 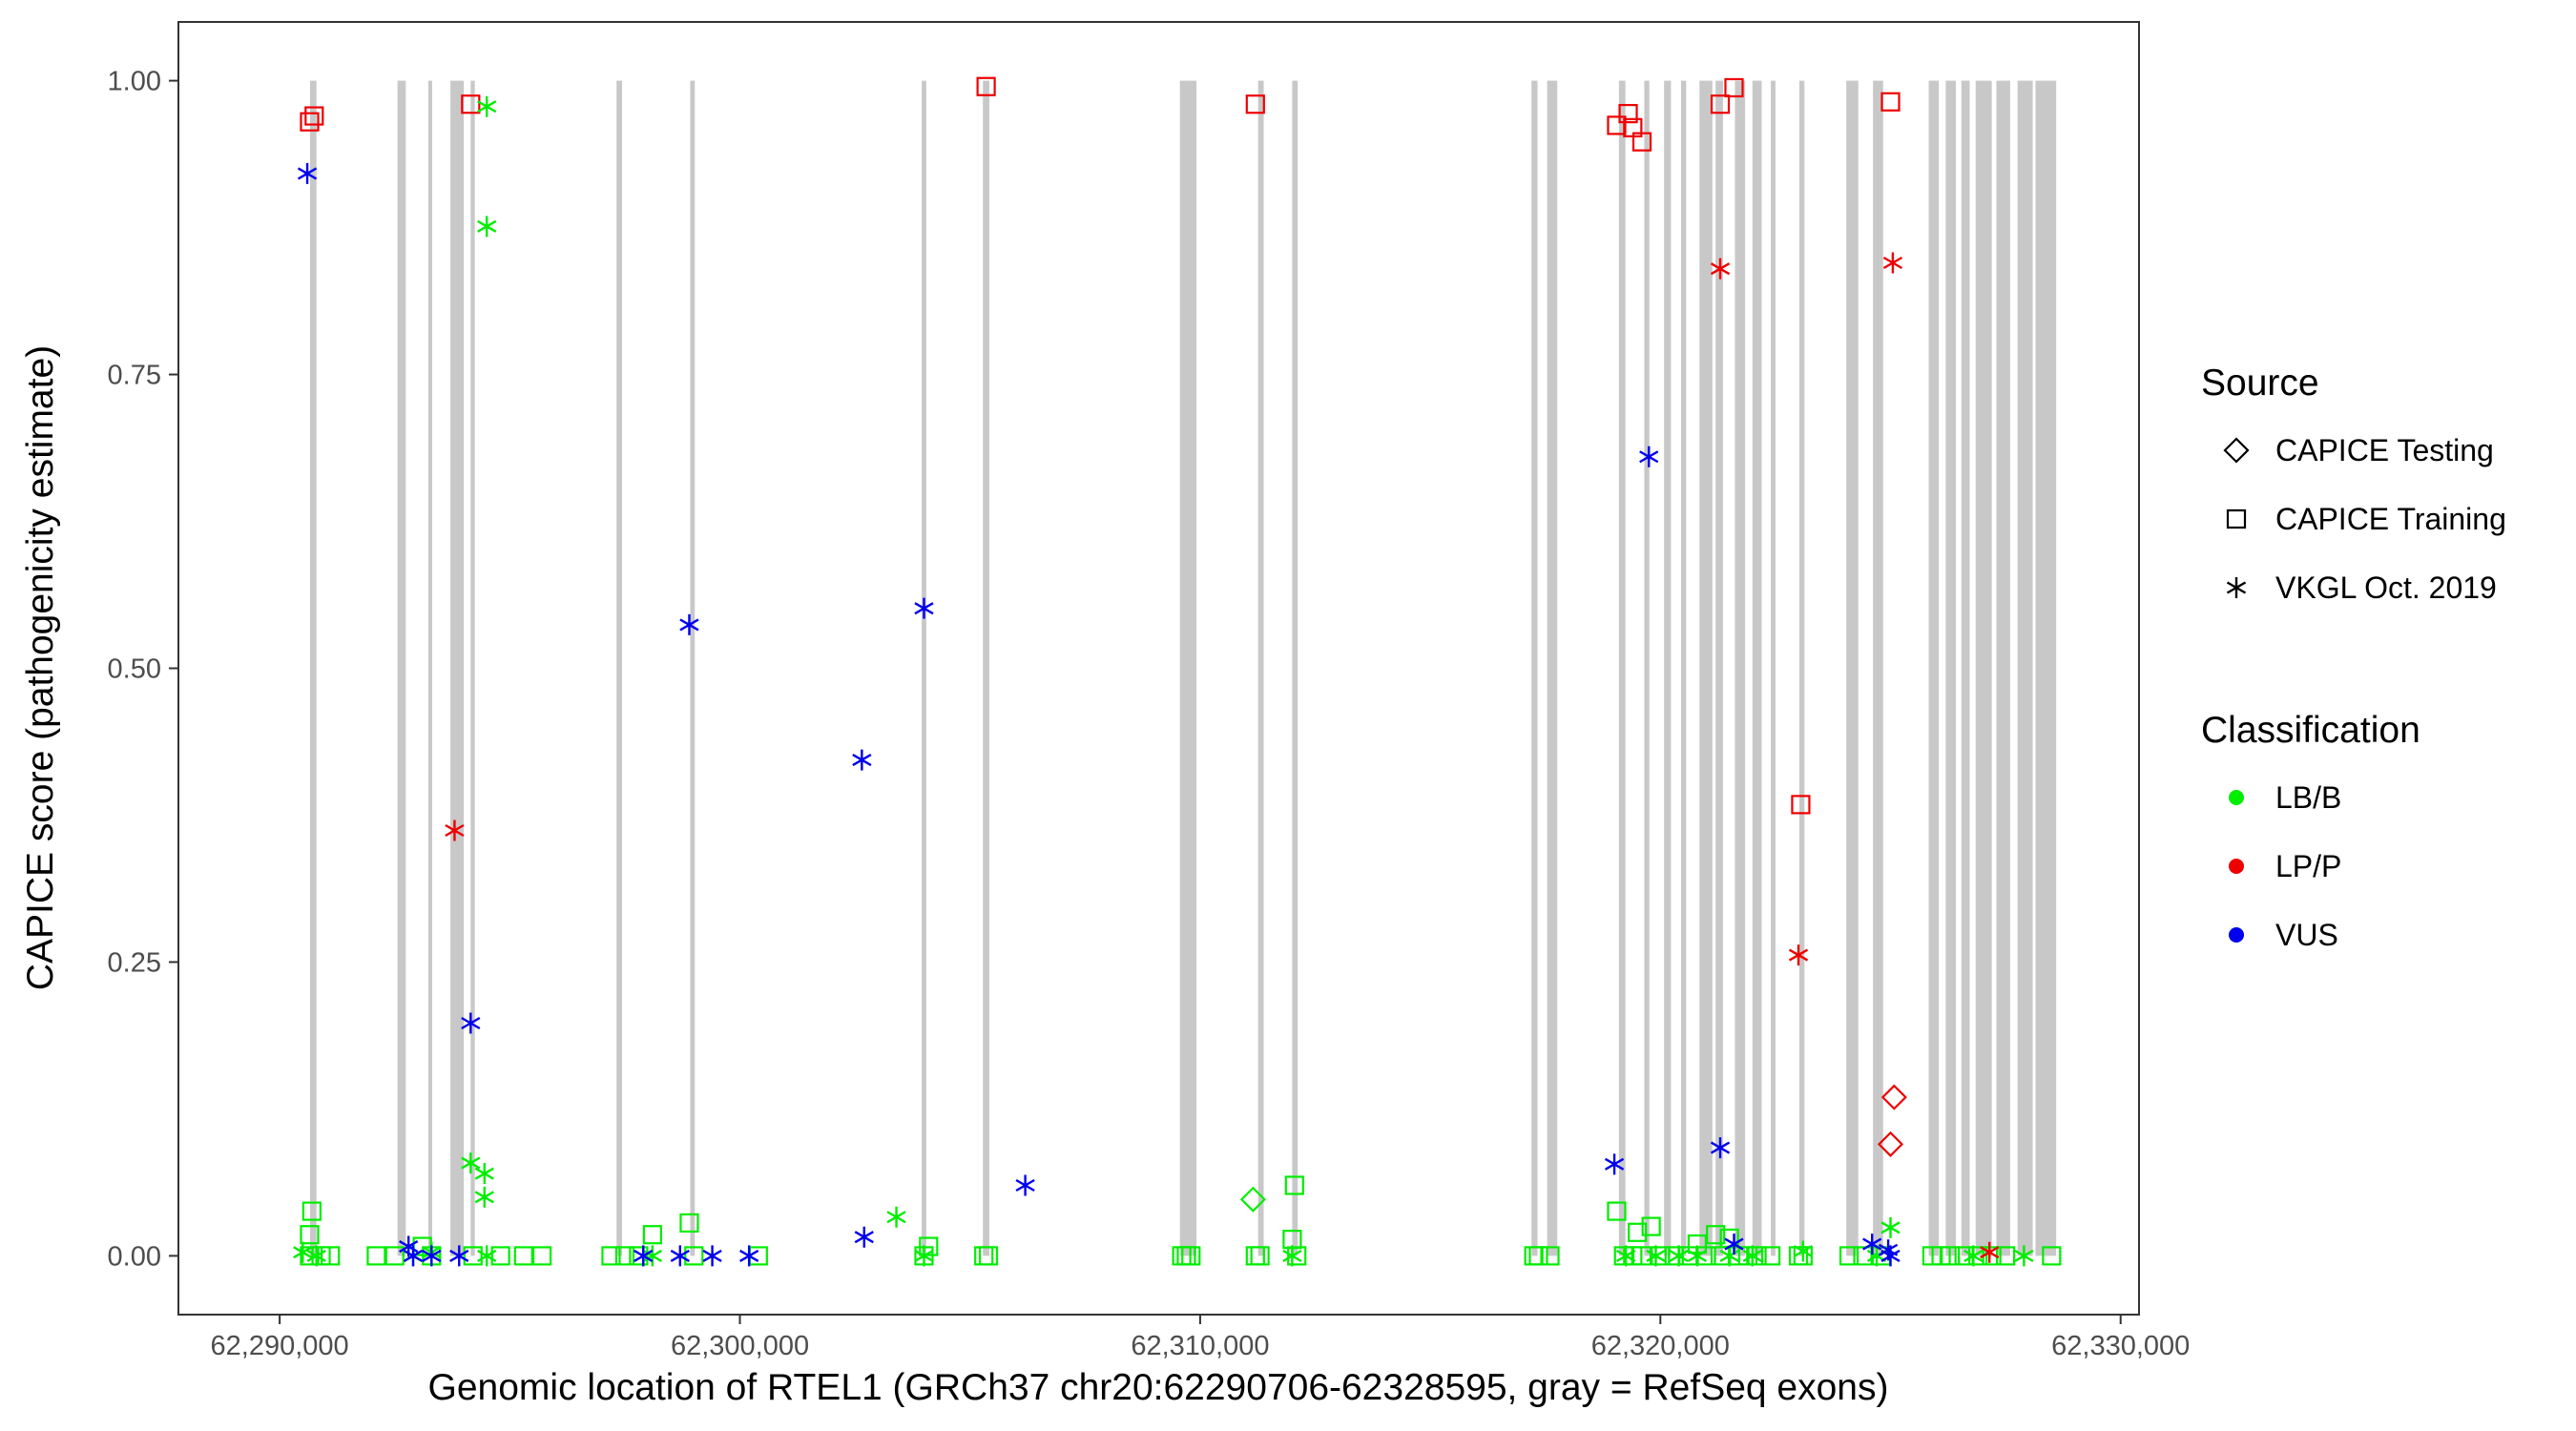 What do you see at coordinates (2236, 587) in the screenshot?
I see `legend-key-asterisk` at bounding box center [2236, 587].